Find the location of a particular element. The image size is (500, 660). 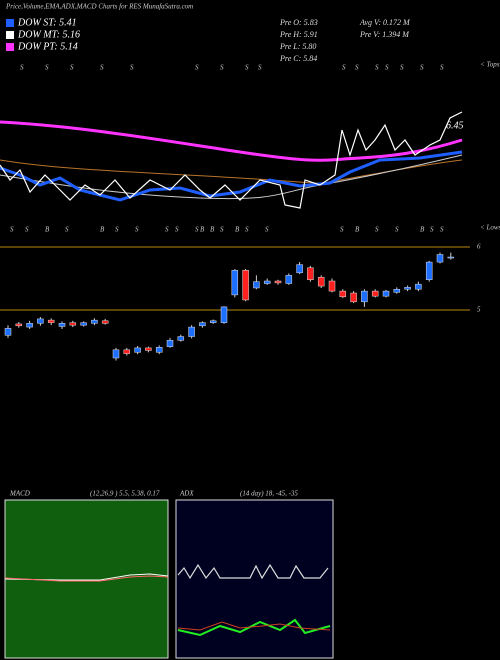

y-tick-label: 6 is located at coordinates (479, 247).